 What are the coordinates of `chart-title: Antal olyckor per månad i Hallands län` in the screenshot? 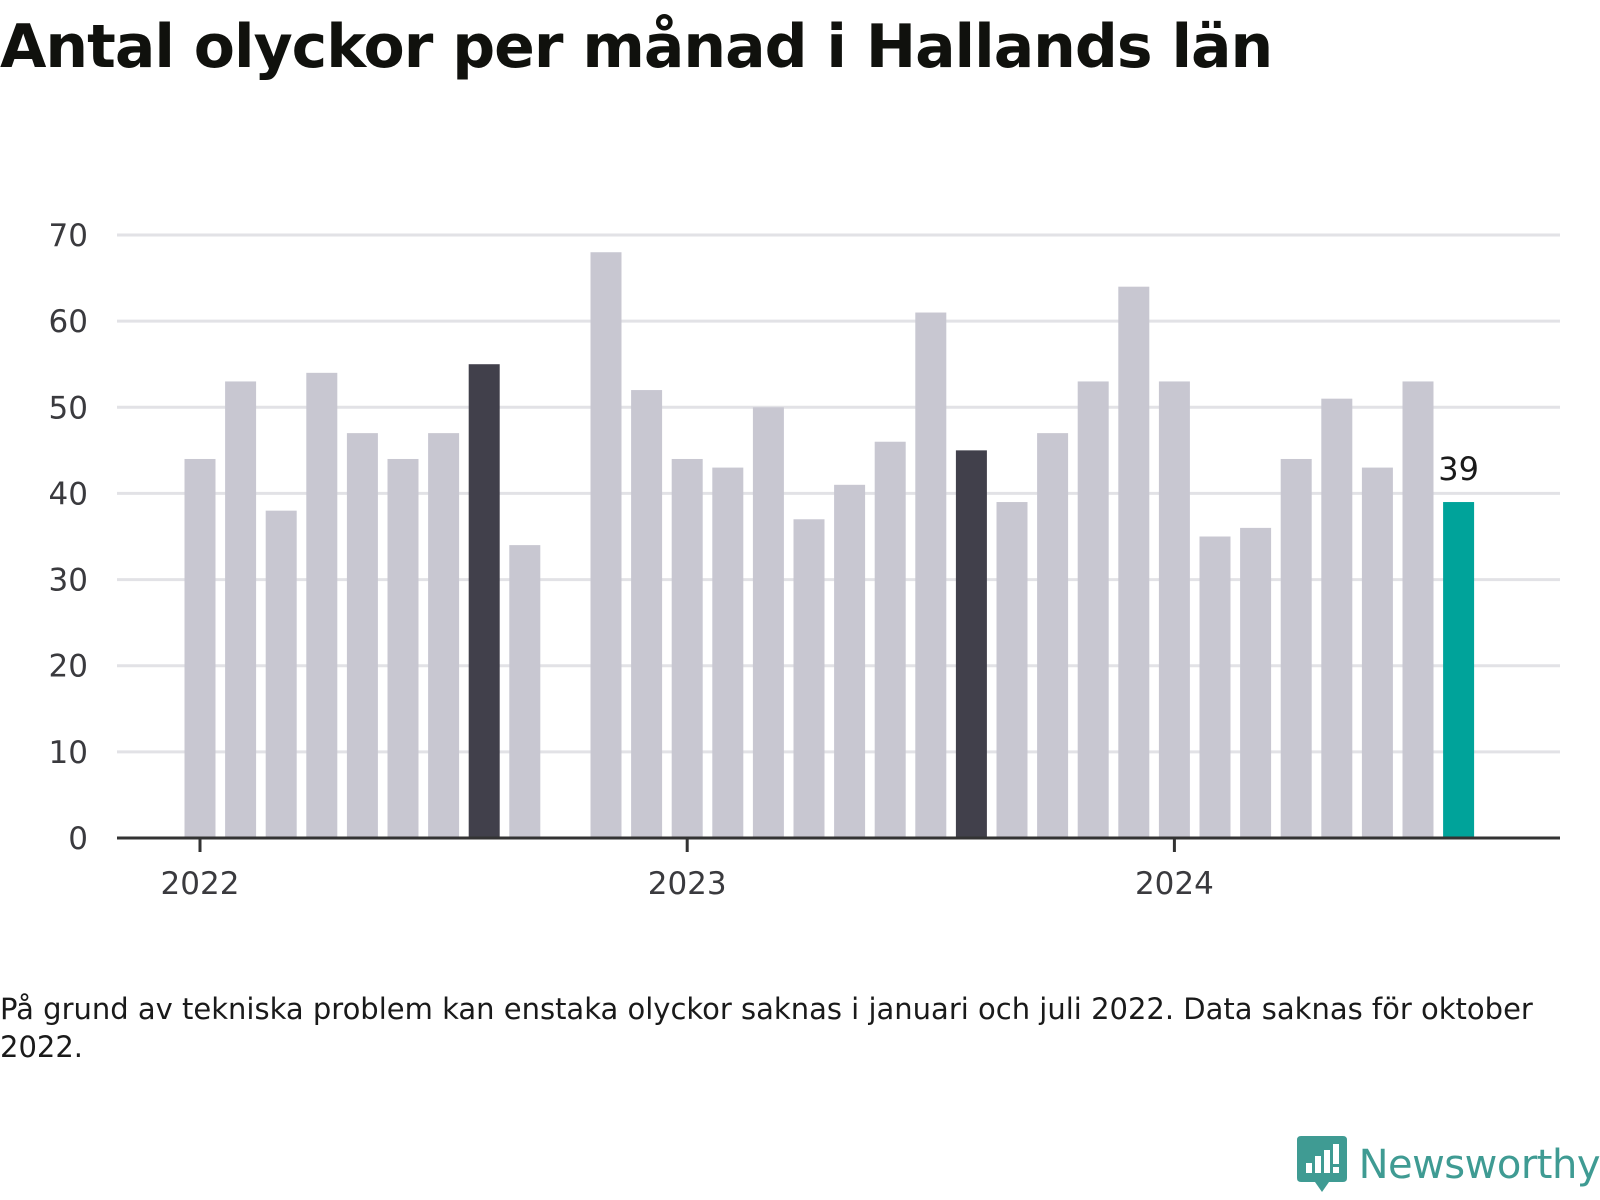 It's located at (636, 47).